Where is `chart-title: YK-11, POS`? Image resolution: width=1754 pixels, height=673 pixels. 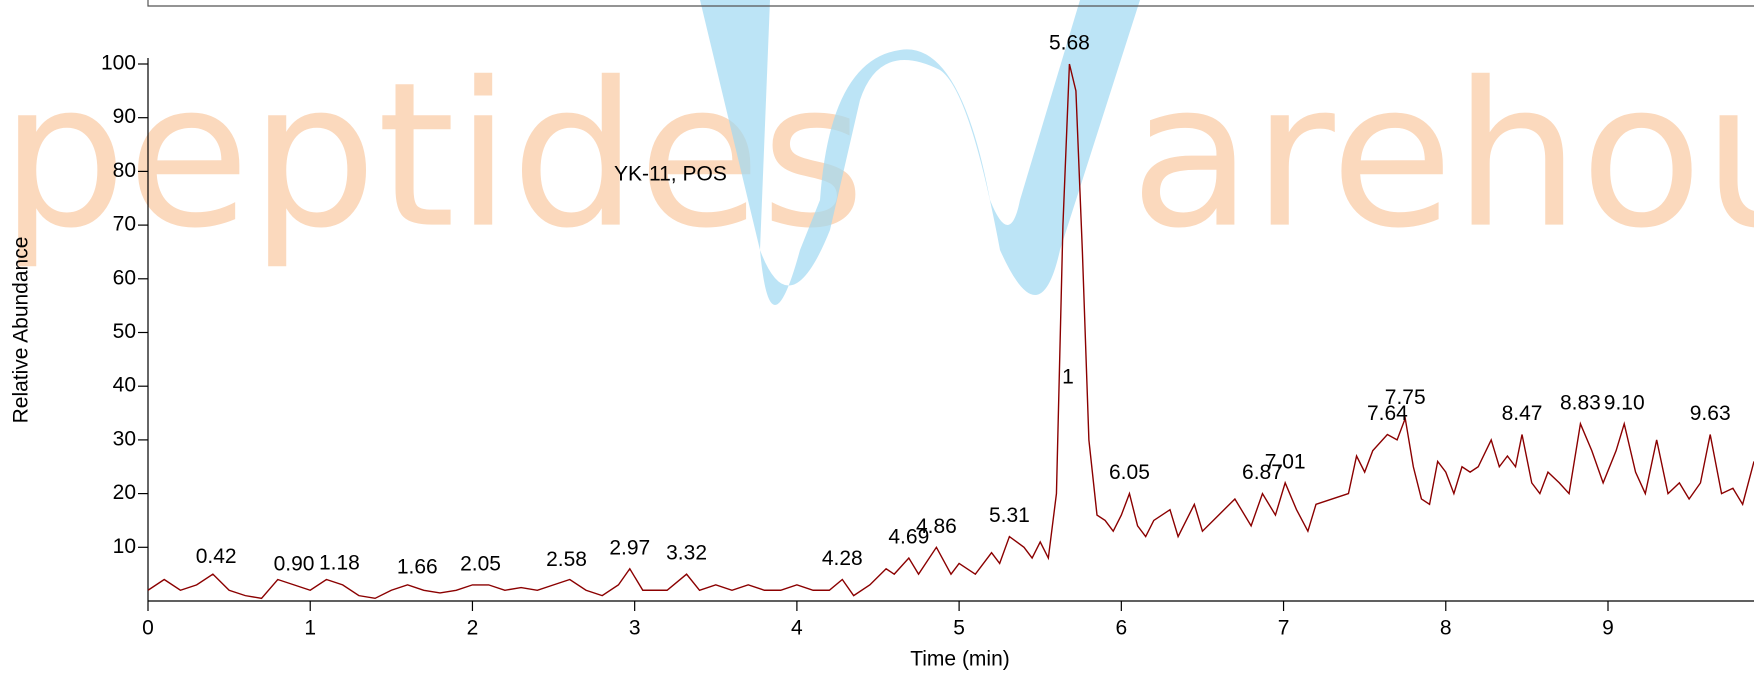 chart-title: YK-11, POS is located at coordinates (670, 174).